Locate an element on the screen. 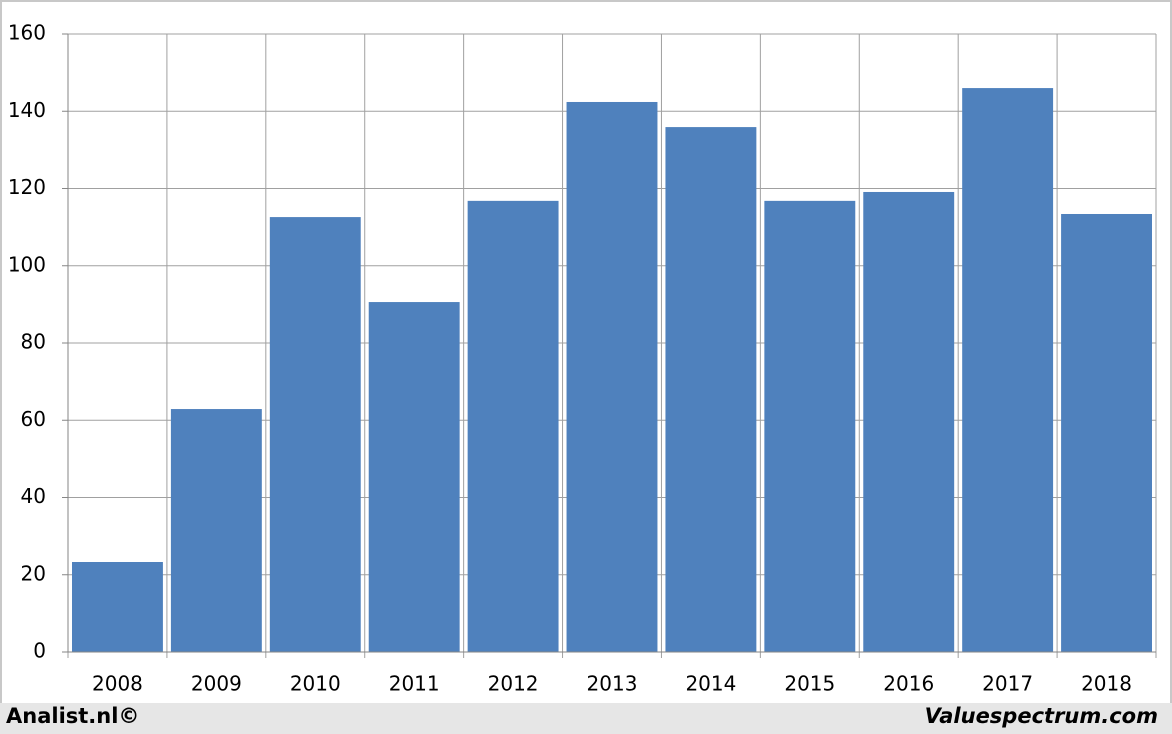 This screenshot has width=1172, height=734. x-tick-label: 2009 is located at coordinates (216, 684).